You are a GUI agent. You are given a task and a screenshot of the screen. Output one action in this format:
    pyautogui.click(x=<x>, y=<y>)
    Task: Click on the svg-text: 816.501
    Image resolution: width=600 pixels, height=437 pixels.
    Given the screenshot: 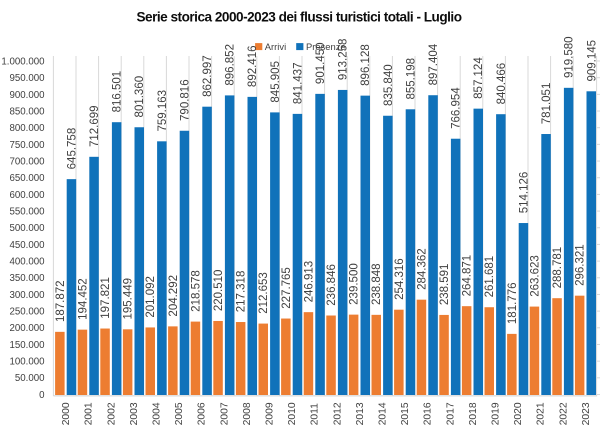 What is the action you would take?
    pyautogui.click(x=118, y=92)
    